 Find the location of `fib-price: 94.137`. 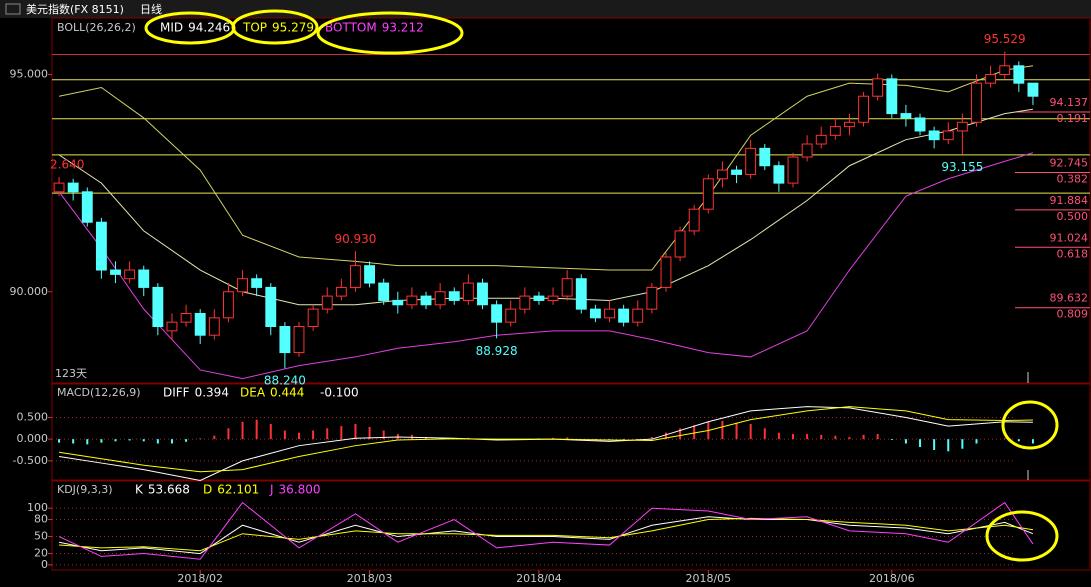

fib-price: 94.137 is located at coordinates (1069, 102).